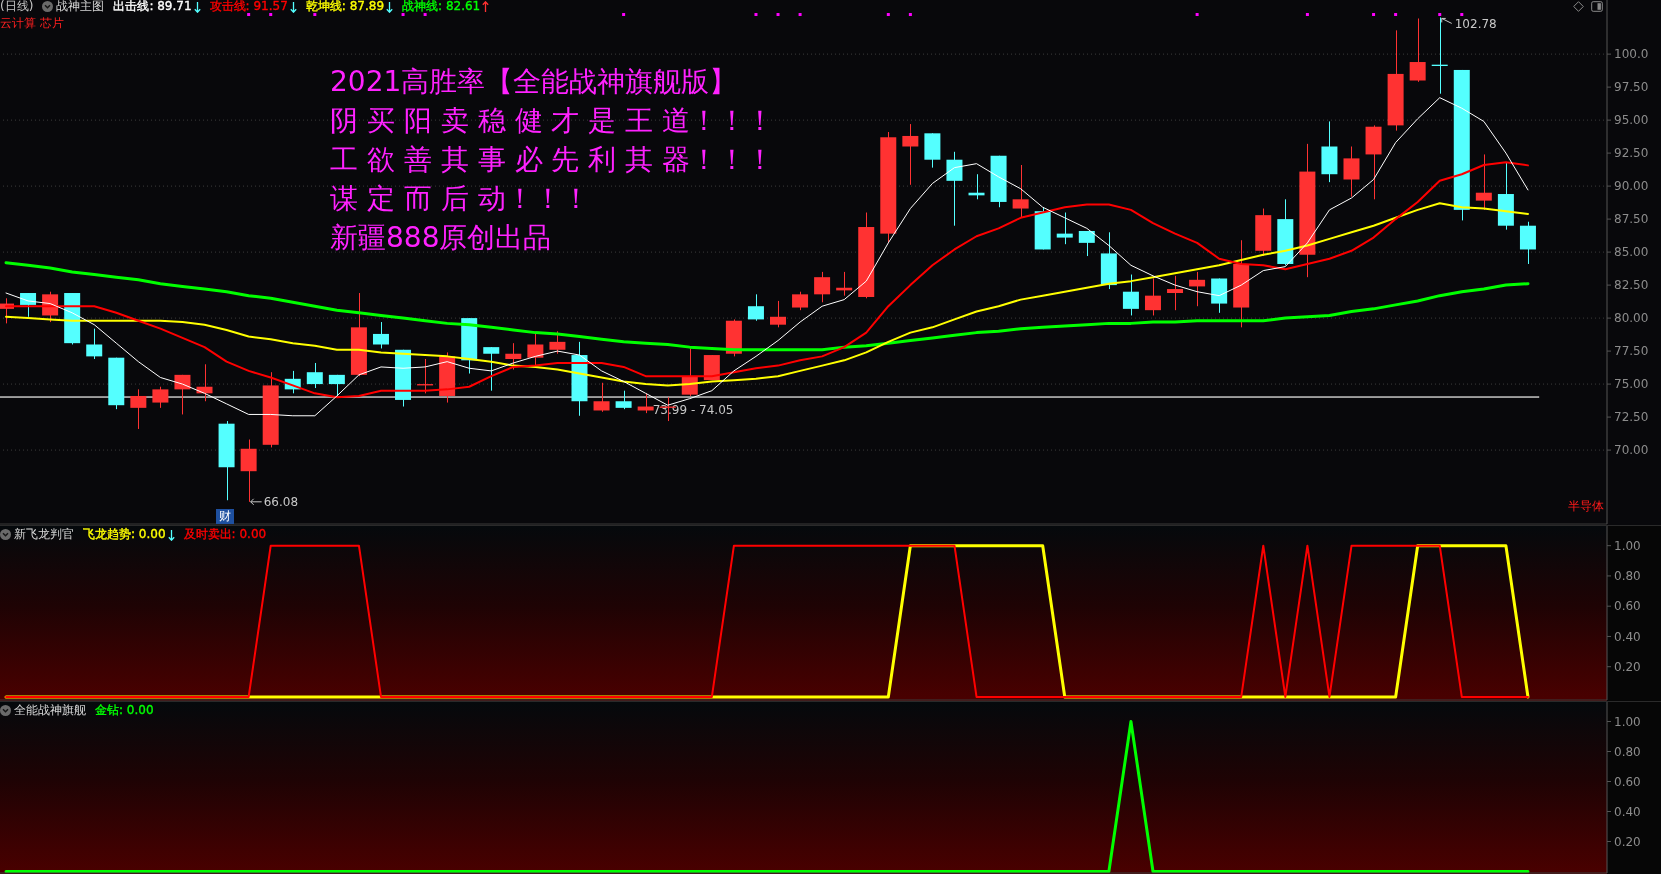 This screenshot has width=1661, height=874. Describe the element at coordinates (1631, 318) in the screenshot. I see `y-tick-label: 80.00` at that location.